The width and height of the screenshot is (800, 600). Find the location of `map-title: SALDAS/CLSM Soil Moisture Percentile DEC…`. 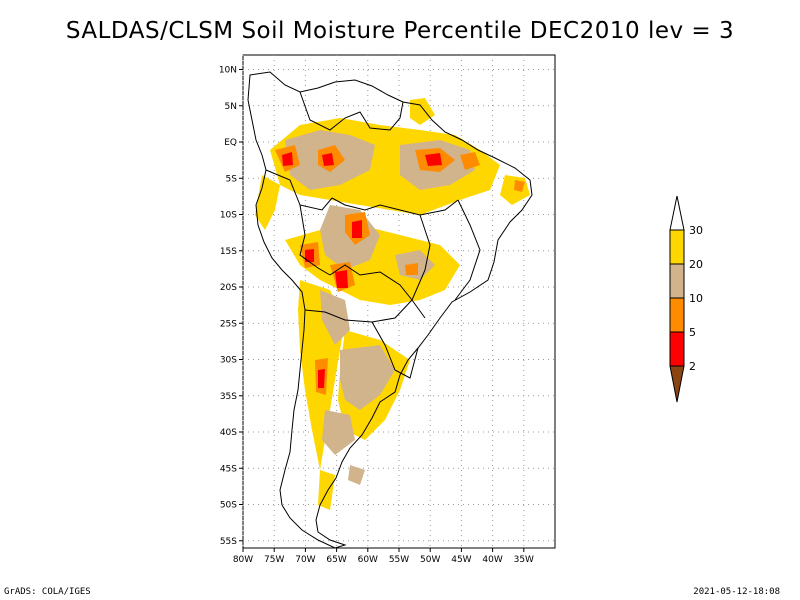

map-title: SALDAS/CLSM Soil Moisture Percentile DEC… is located at coordinates (400, 31).